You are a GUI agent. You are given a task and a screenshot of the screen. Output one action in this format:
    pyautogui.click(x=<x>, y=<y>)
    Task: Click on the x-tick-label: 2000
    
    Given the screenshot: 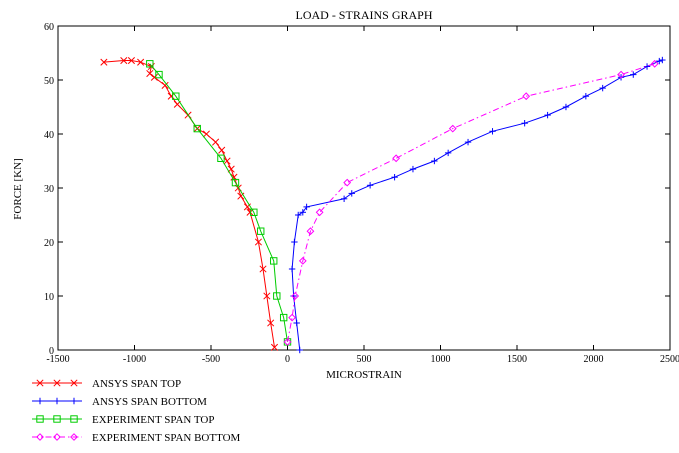 What is the action you would take?
    pyautogui.click(x=594, y=359)
    